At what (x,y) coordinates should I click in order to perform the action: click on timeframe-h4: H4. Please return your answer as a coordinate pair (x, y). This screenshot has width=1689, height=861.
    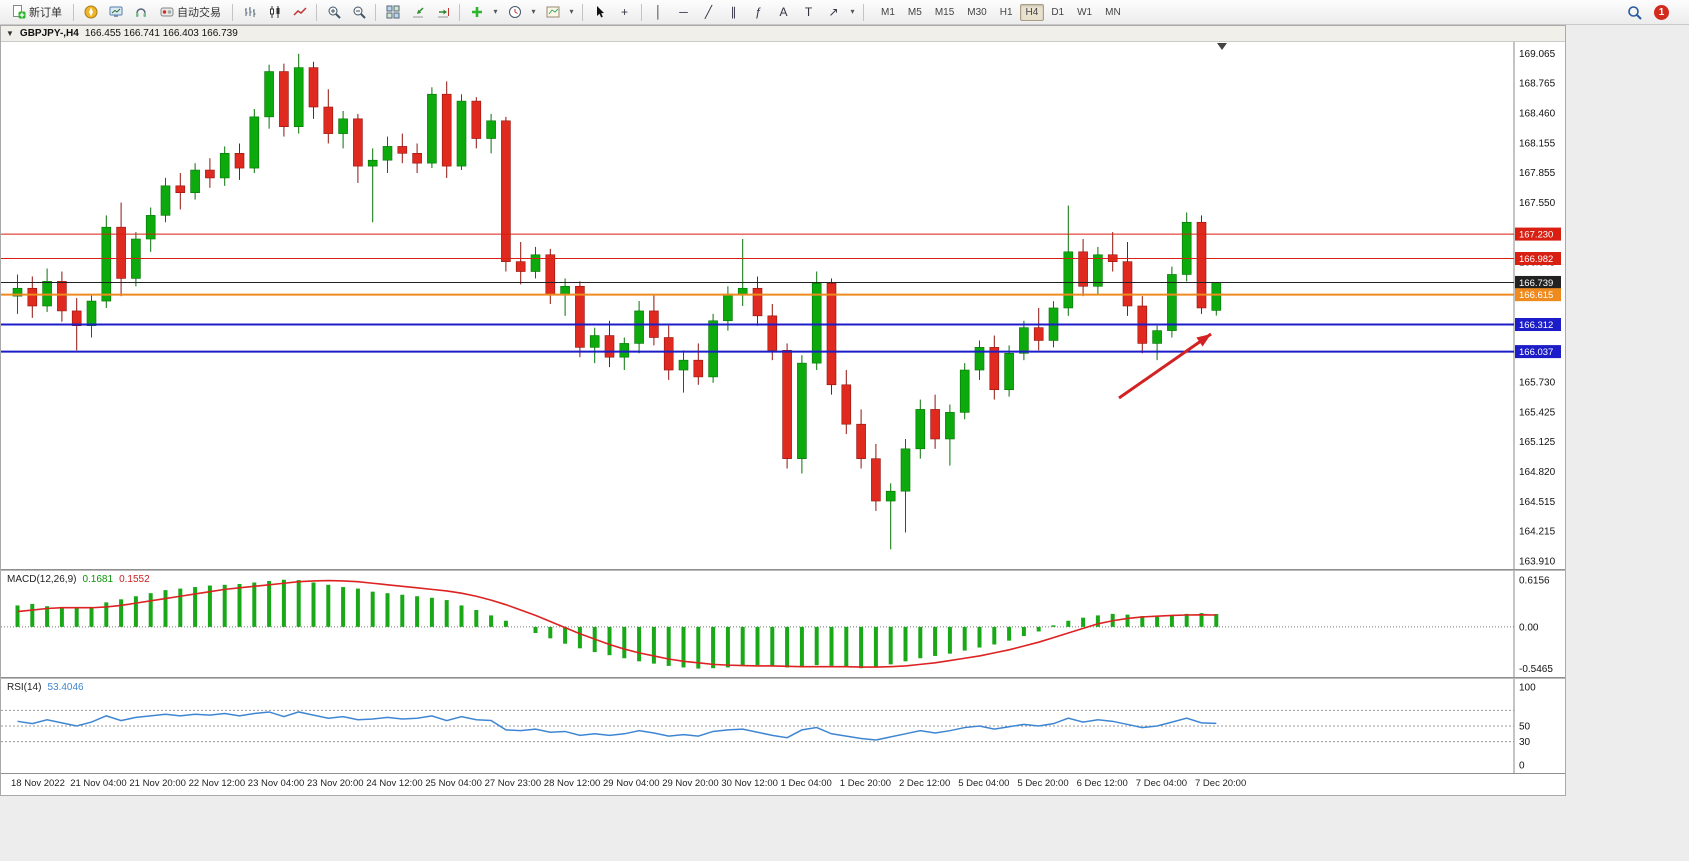
    Looking at the image, I should click on (1032, 12).